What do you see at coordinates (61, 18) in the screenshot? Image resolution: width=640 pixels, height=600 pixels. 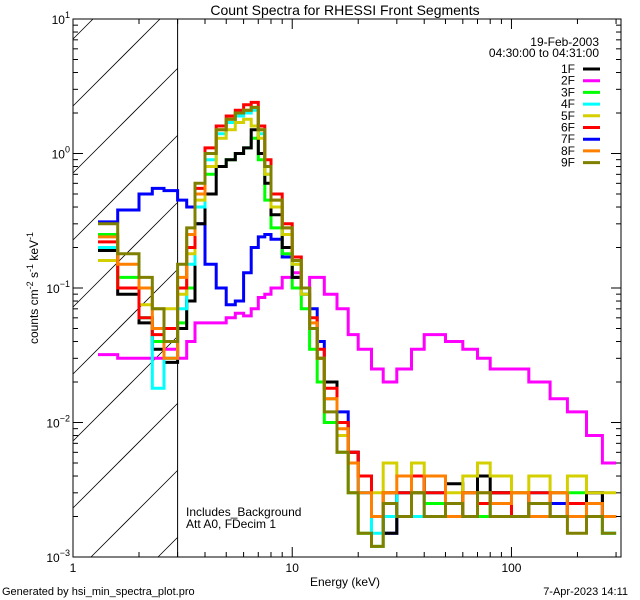 I see `y-tick-label: 10¹` at bounding box center [61, 18].